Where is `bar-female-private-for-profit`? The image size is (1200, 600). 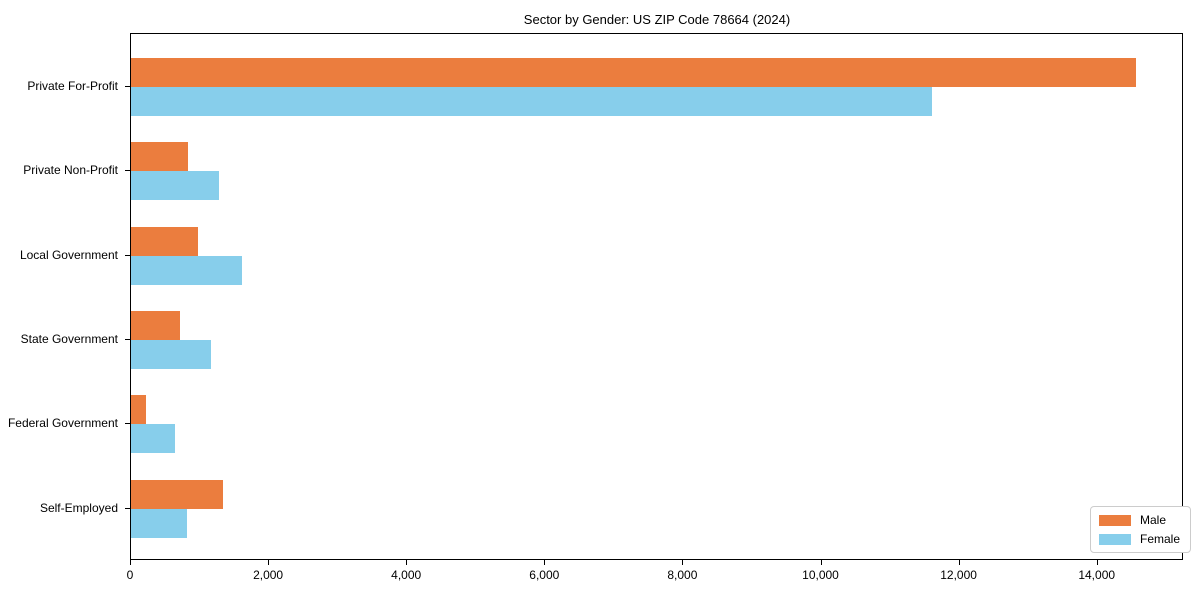
bar-female-private-for-profit is located at coordinates (531, 101).